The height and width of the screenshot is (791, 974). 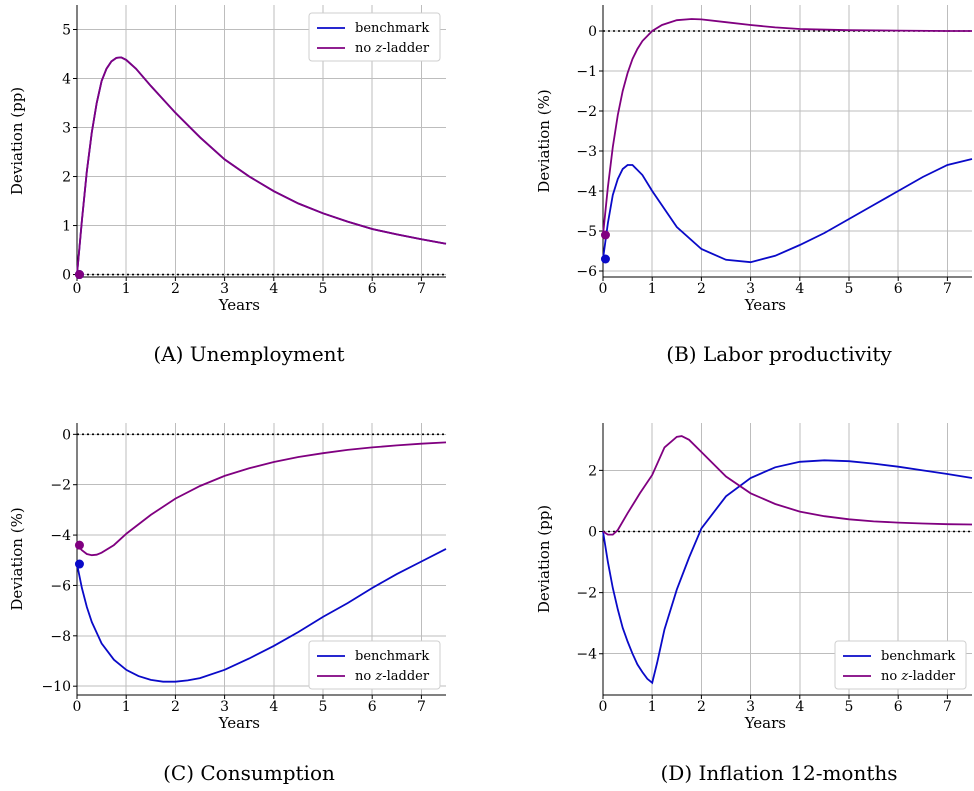 What do you see at coordinates (779, 354) in the screenshot?
I see `panel-caption: (B) Labor productivity` at bounding box center [779, 354].